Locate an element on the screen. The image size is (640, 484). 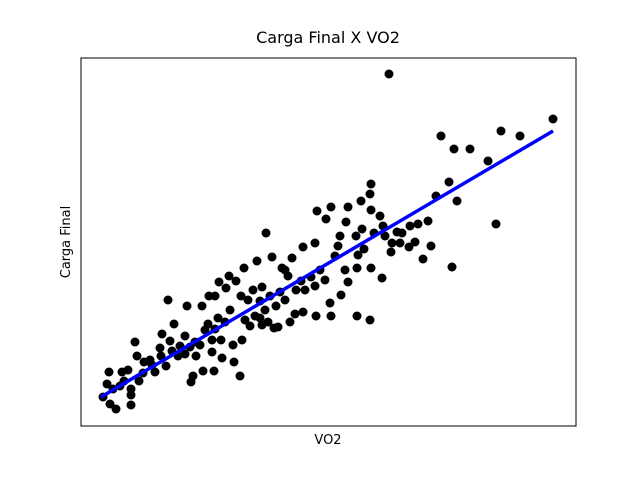
y-axis-label: Carga Final is located at coordinates (66, 242).